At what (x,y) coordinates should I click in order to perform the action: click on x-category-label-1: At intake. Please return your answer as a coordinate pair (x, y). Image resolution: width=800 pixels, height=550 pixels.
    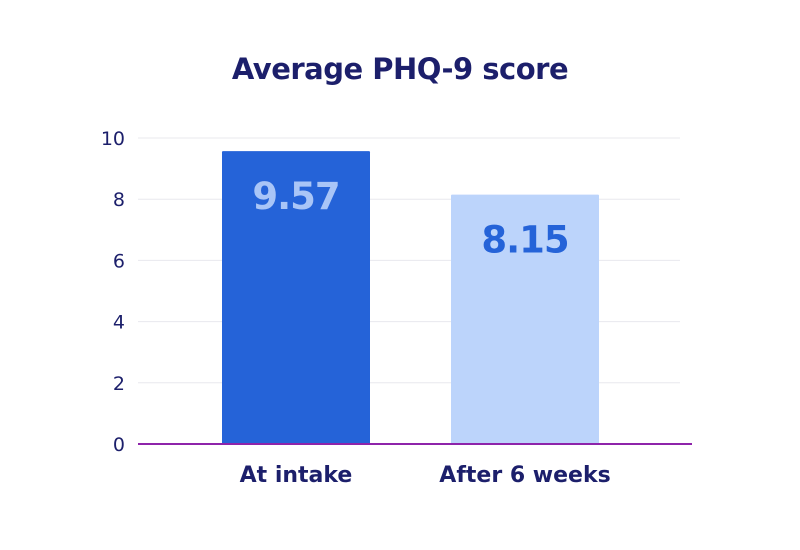
    Looking at the image, I should click on (296, 475).